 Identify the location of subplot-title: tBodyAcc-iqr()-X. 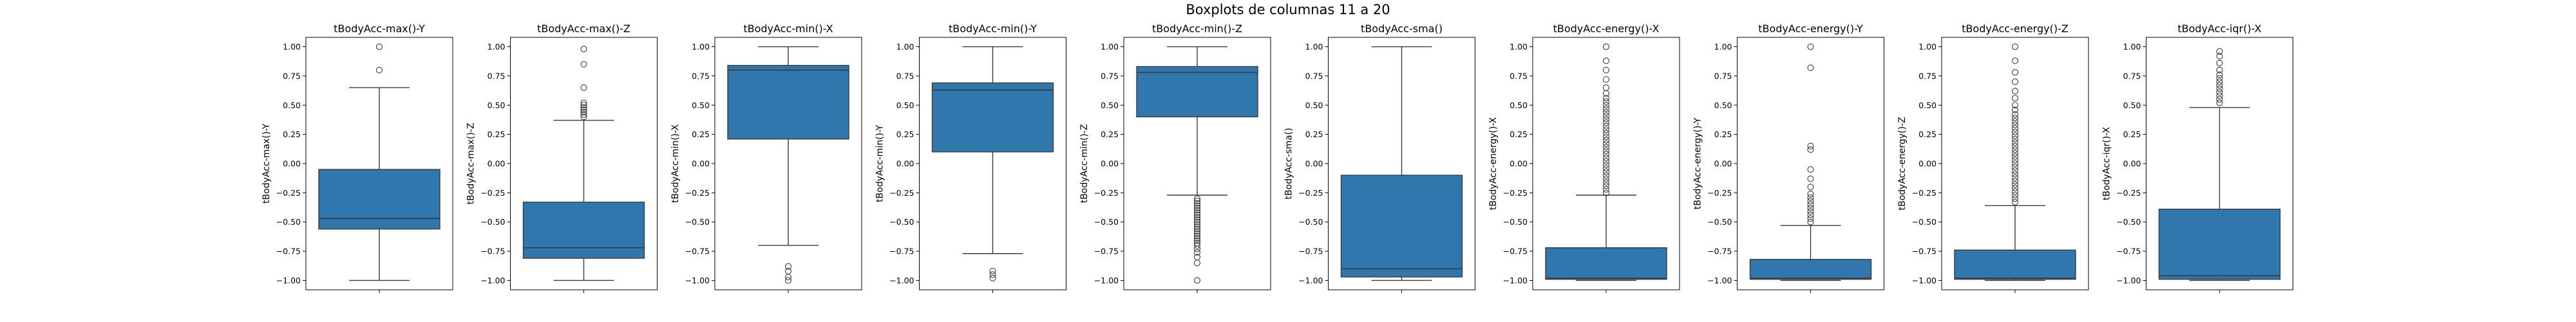
(2219, 29).